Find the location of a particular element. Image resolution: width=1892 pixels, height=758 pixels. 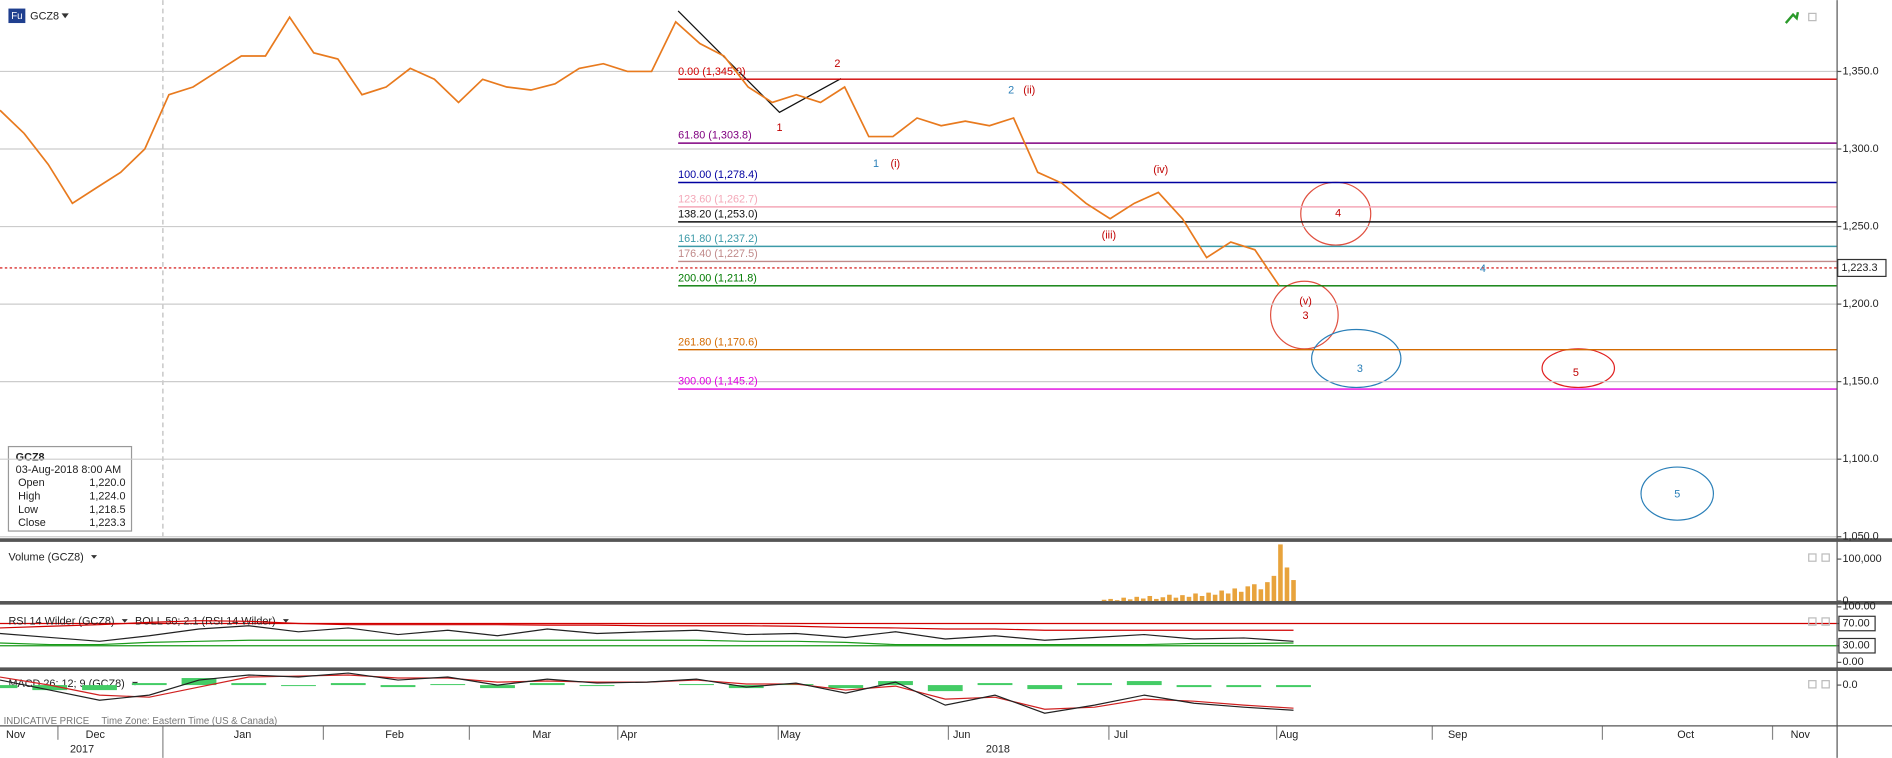

info-box: GCZ8 03-Aug-2018 8:00 AM is located at coordinates (70, 488).